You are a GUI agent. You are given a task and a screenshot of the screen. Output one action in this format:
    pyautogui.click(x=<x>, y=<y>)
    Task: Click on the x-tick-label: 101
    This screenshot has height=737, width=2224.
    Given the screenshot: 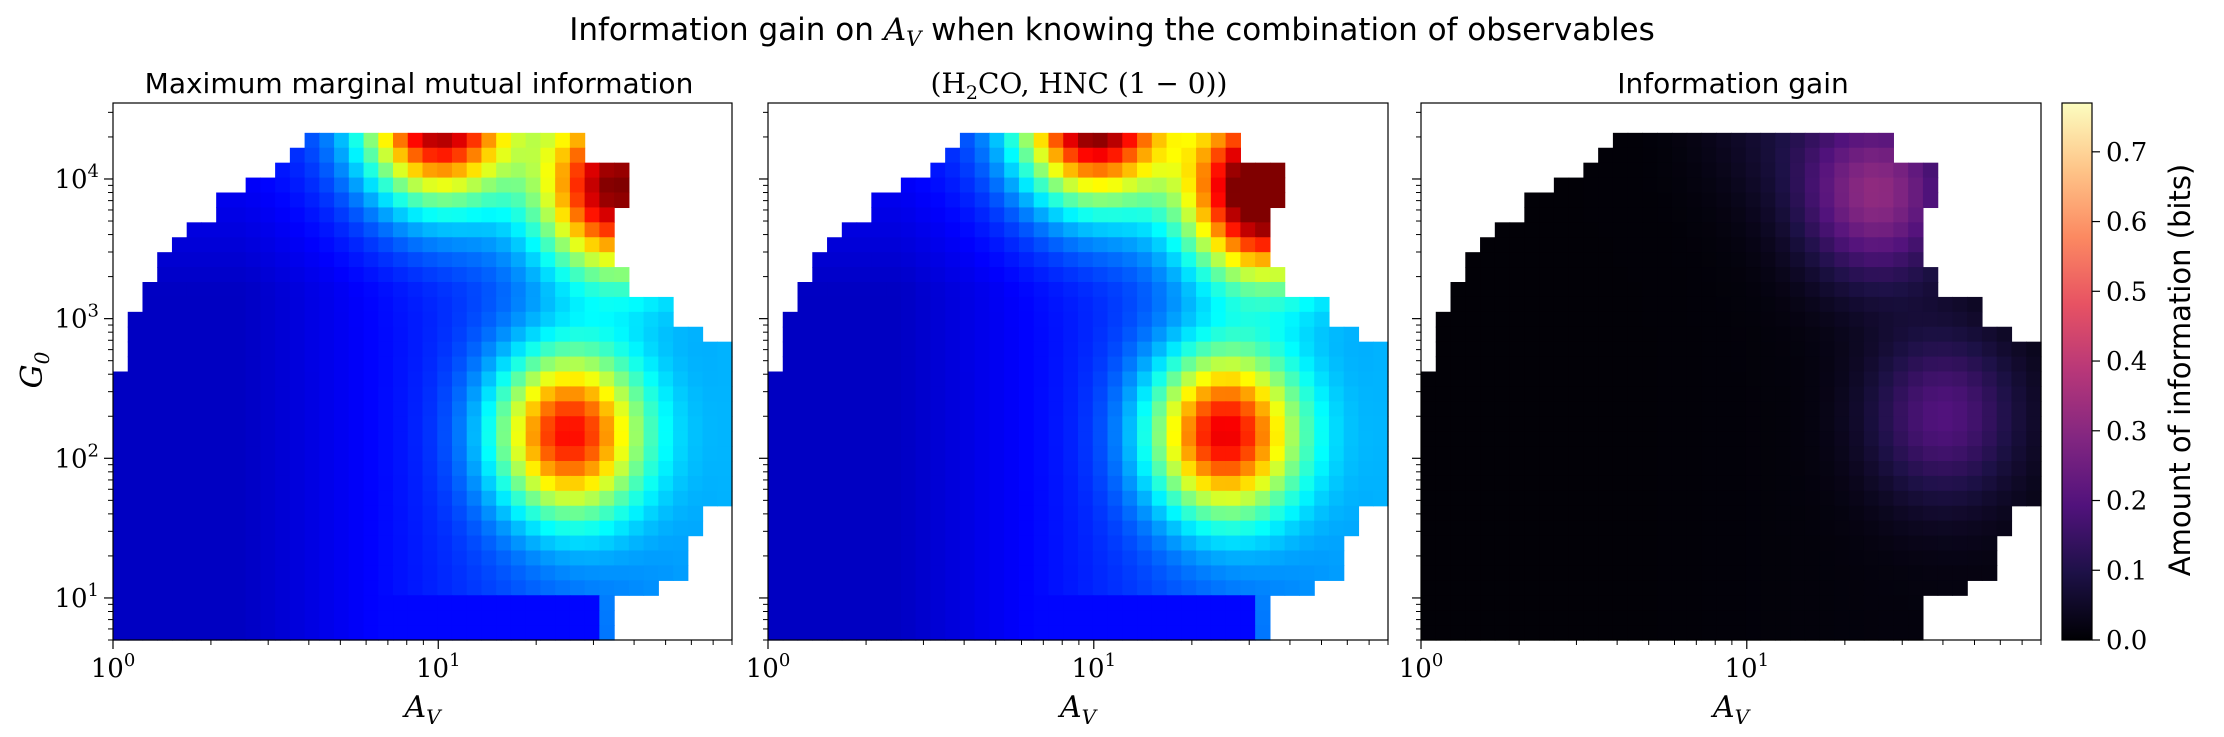 What is the action you would take?
    pyautogui.click(x=1747, y=667)
    